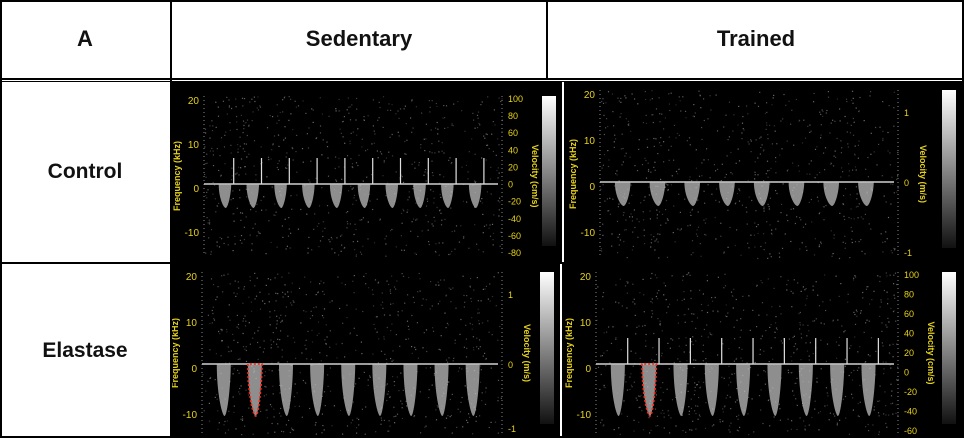 This screenshot has height=438, width=964. What do you see at coordinates (85, 38) in the screenshot?
I see `header-cell-a: A` at bounding box center [85, 38].